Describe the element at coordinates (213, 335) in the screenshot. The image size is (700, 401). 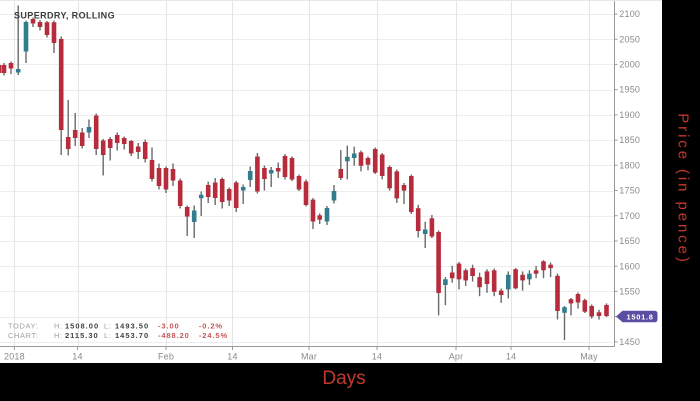
I see `svg-text: -24.5%` at that location.